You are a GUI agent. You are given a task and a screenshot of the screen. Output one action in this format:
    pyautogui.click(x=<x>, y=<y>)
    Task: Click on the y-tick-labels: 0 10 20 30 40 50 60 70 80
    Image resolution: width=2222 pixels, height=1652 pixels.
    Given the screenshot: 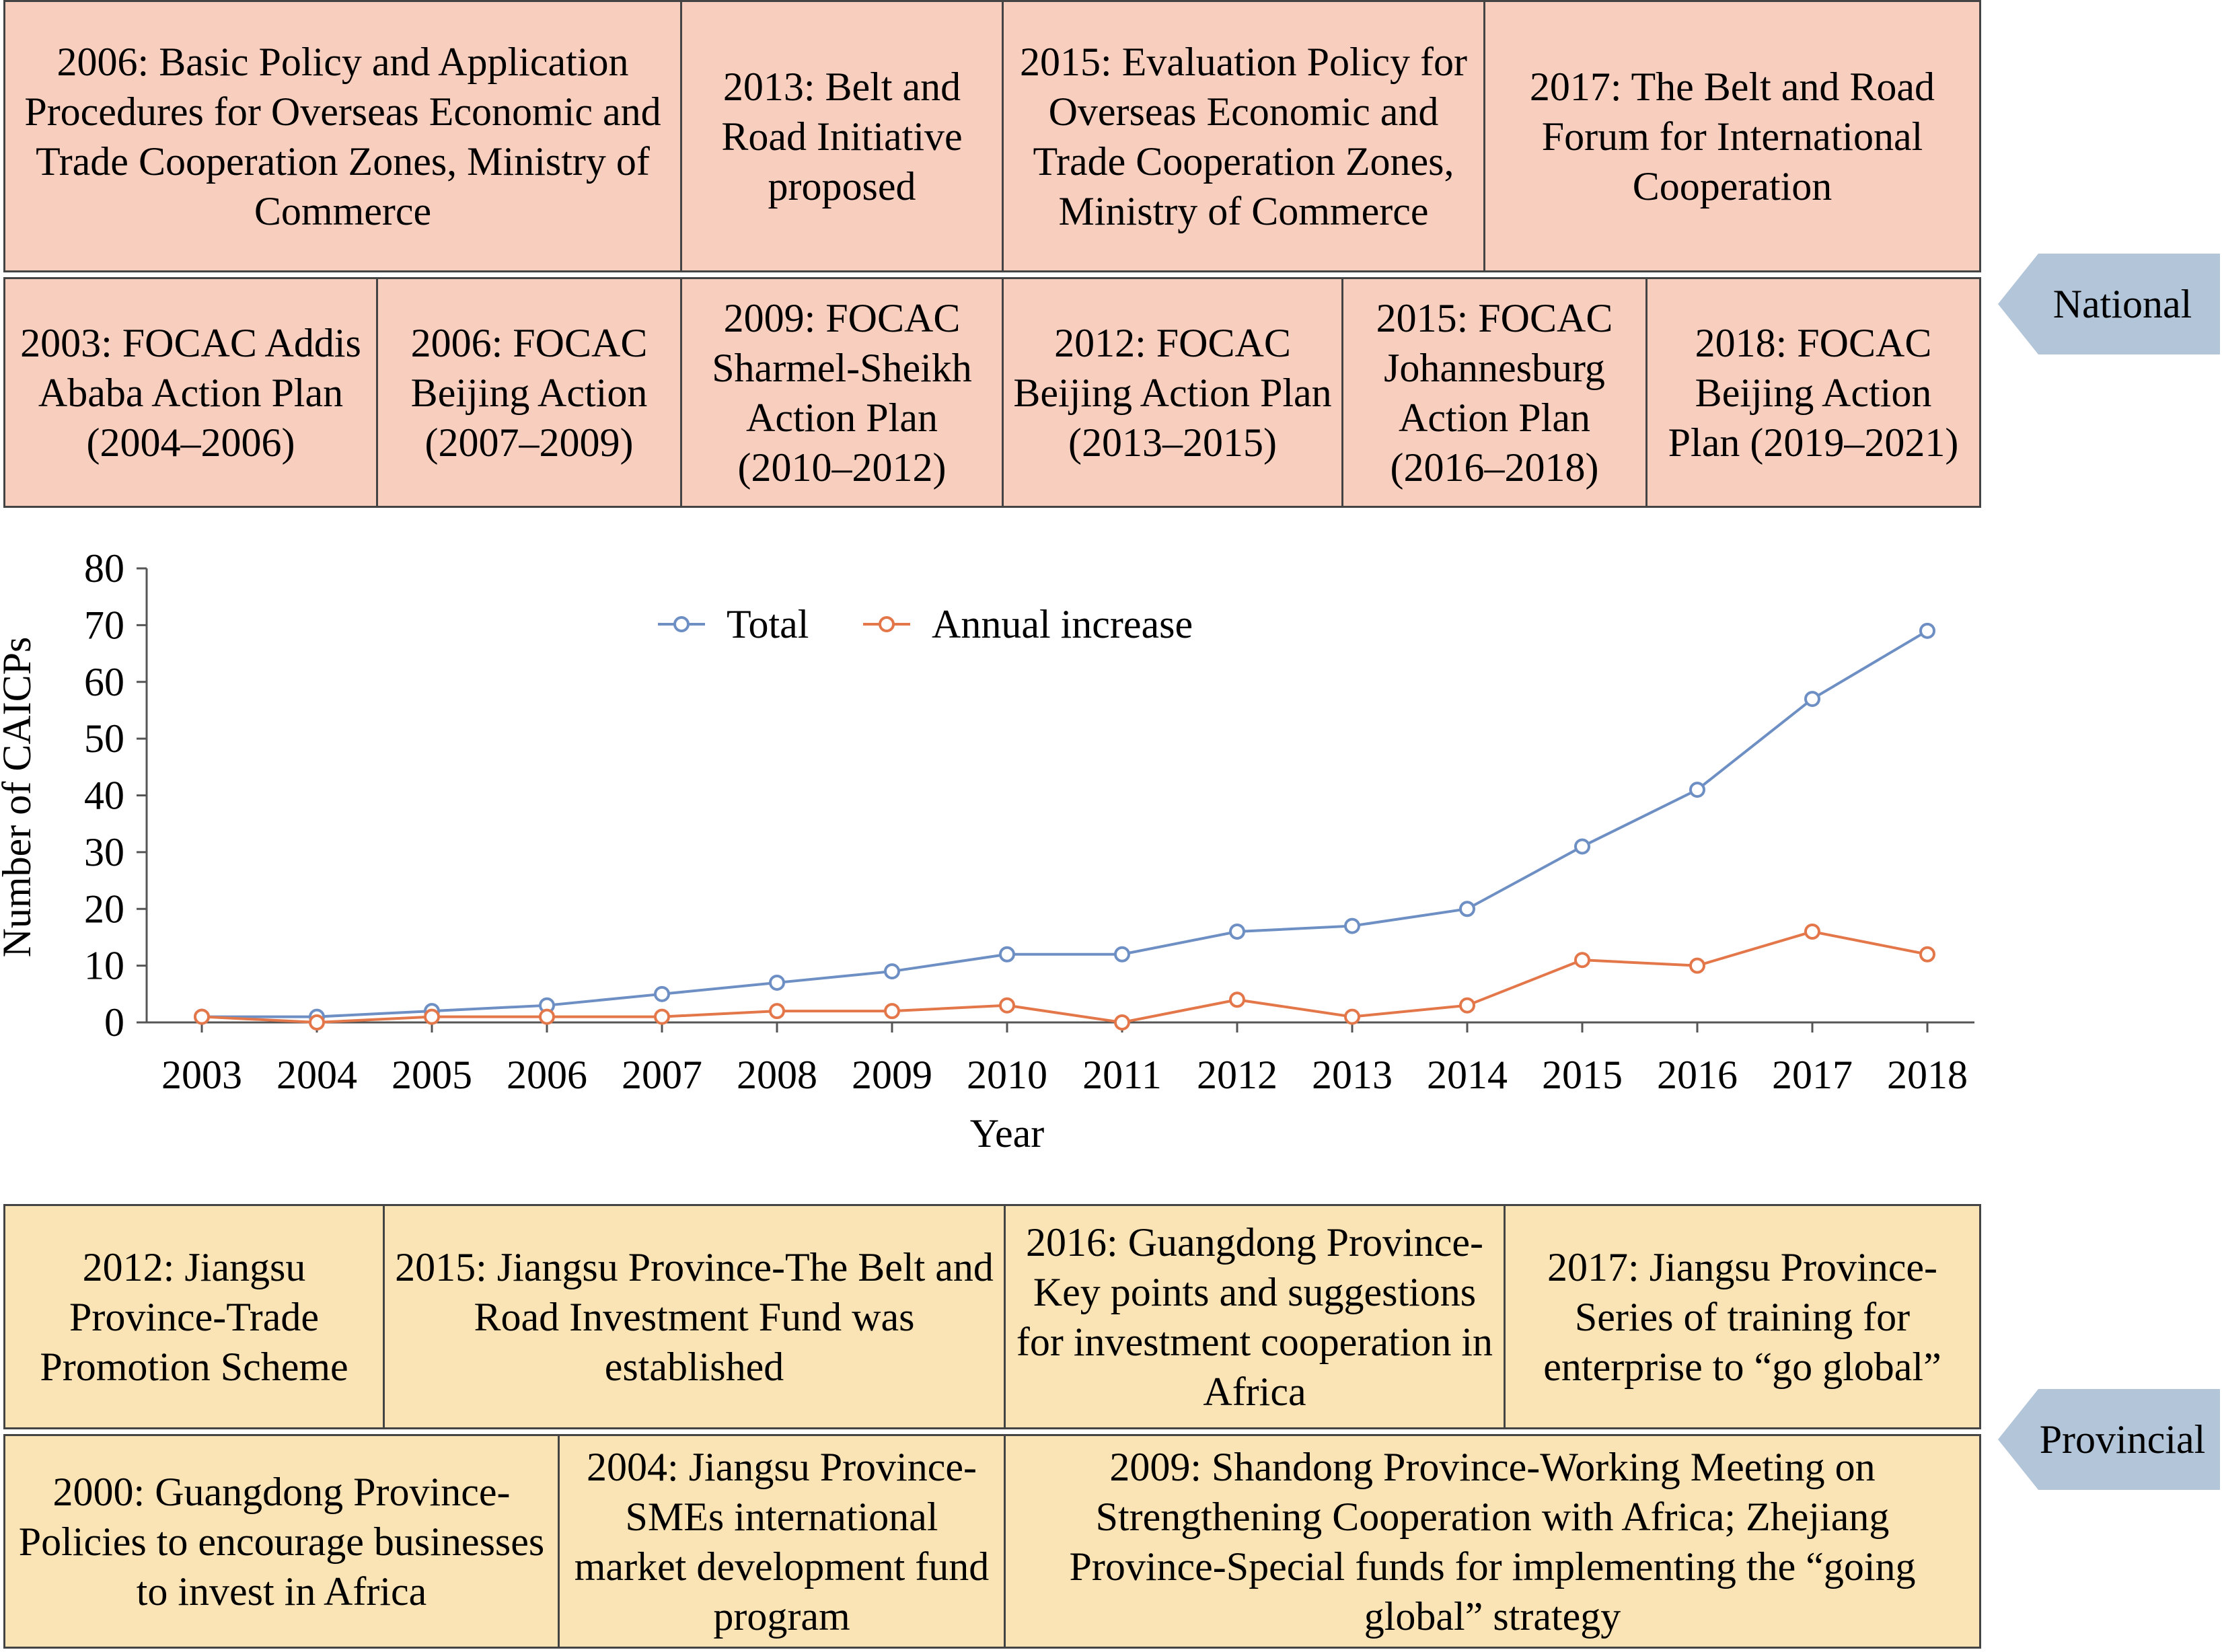 What is the action you would take?
    pyautogui.click(x=115, y=795)
    